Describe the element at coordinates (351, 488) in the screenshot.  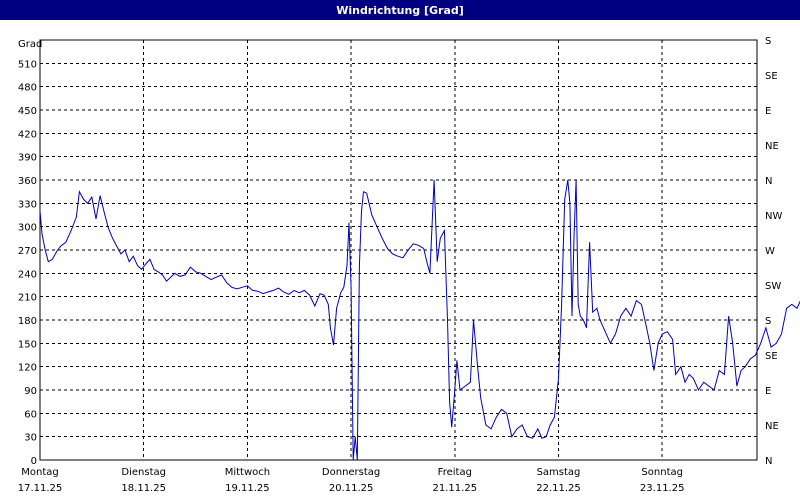
I see `x-tick-date: 20.11.25` at that location.